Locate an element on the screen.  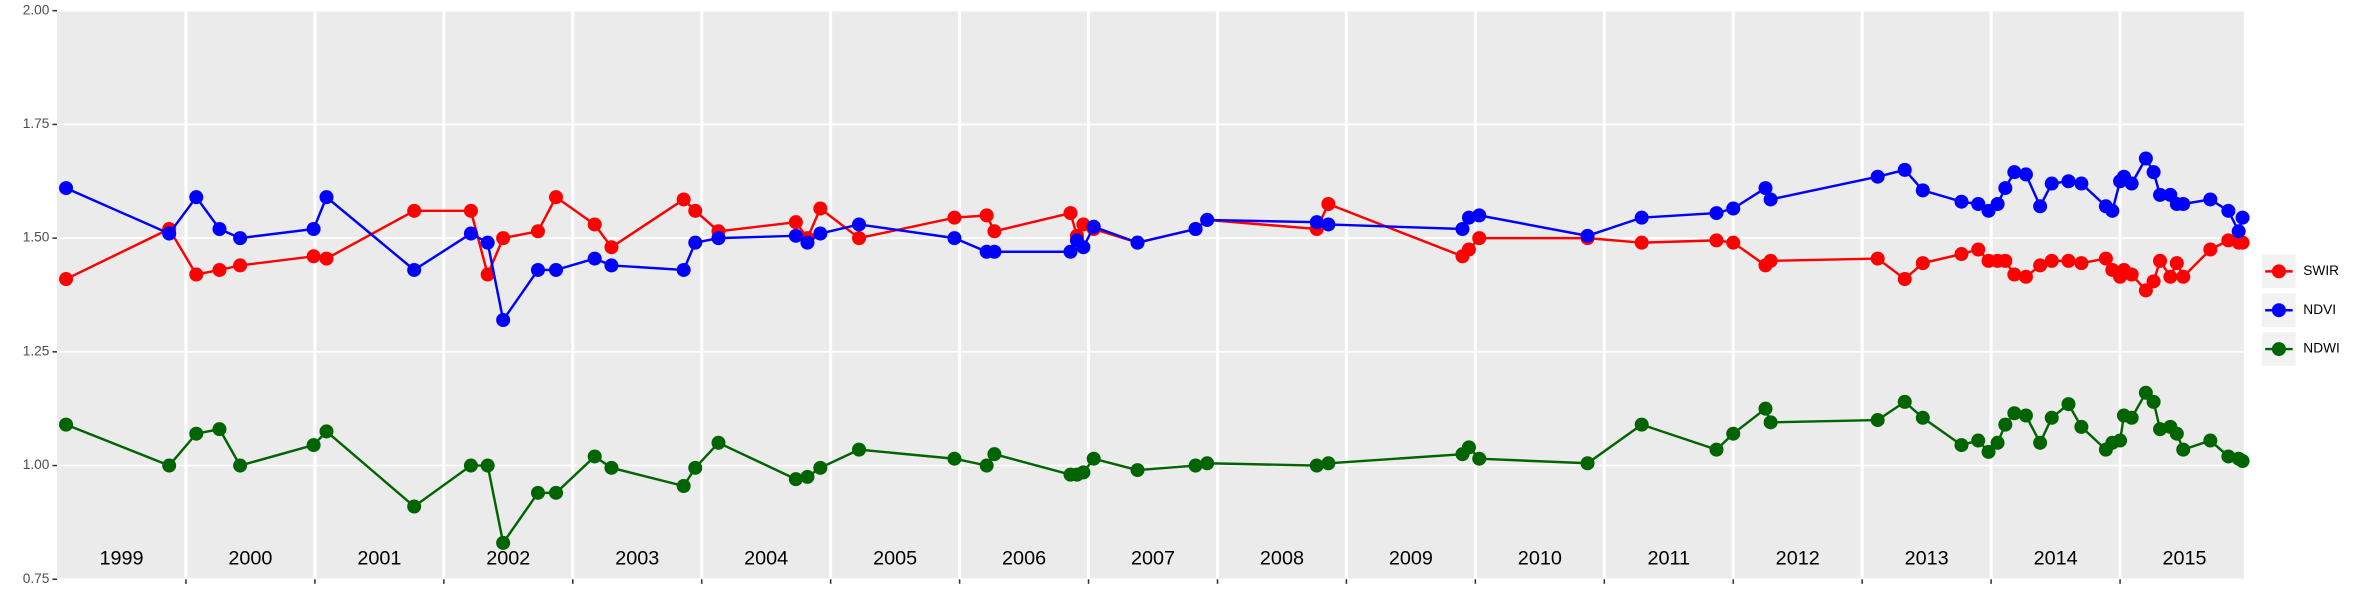
year-label: 2008 is located at coordinates (1282, 559).